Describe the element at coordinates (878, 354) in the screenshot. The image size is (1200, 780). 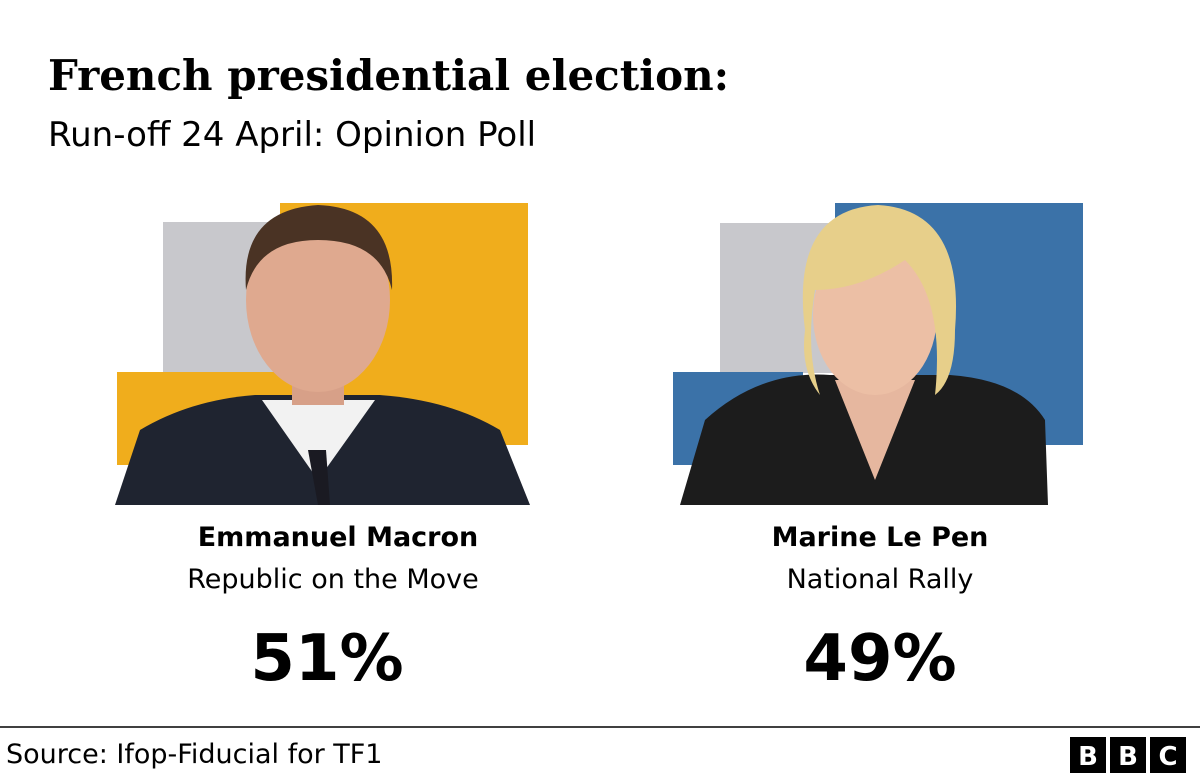
I see `portrait-right` at that location.